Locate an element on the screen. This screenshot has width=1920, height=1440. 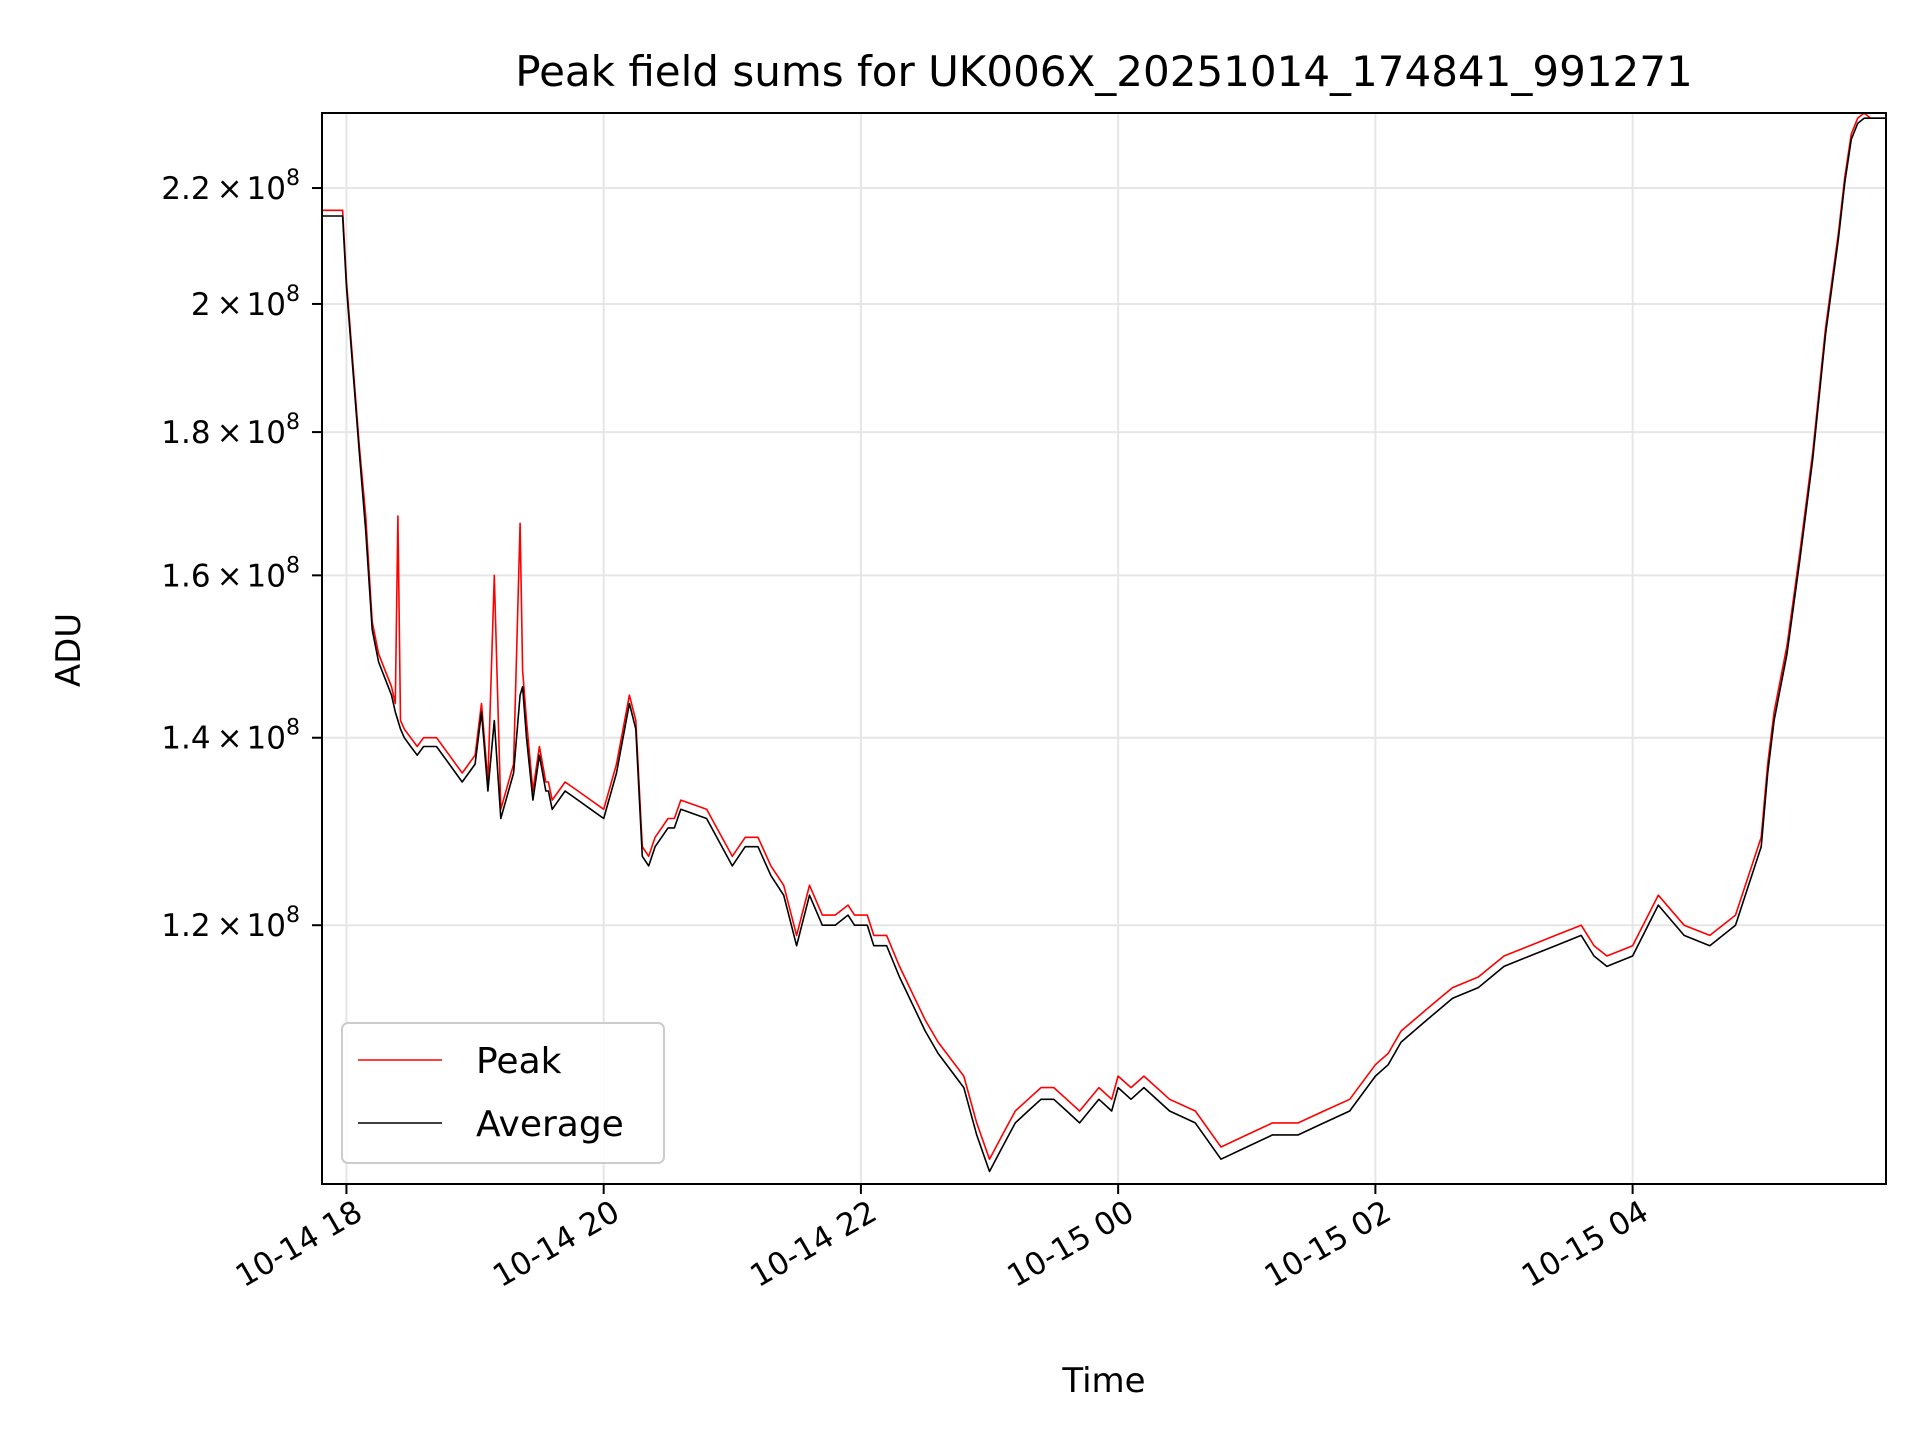
y-tick-label: 1.8 × 108 is located at coordinates (230, 430).